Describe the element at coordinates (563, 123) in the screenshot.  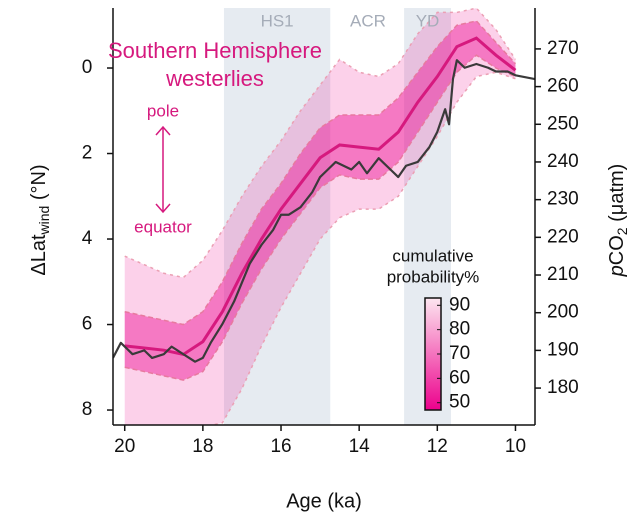
I see `y2-tick-label: 250` at that location.